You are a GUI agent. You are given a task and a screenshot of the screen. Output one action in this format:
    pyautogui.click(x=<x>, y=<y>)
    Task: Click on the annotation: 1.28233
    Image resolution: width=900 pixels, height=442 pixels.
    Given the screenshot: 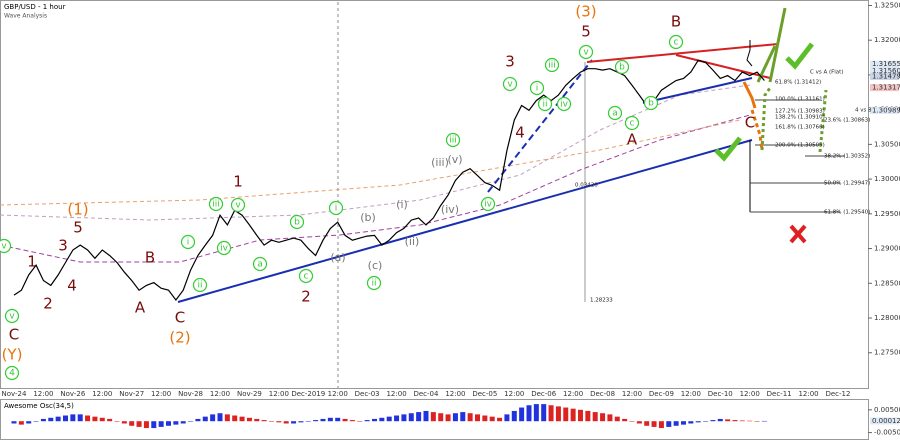 What is the action you would take?
    pyautogui.click(x=601, y=301)
    